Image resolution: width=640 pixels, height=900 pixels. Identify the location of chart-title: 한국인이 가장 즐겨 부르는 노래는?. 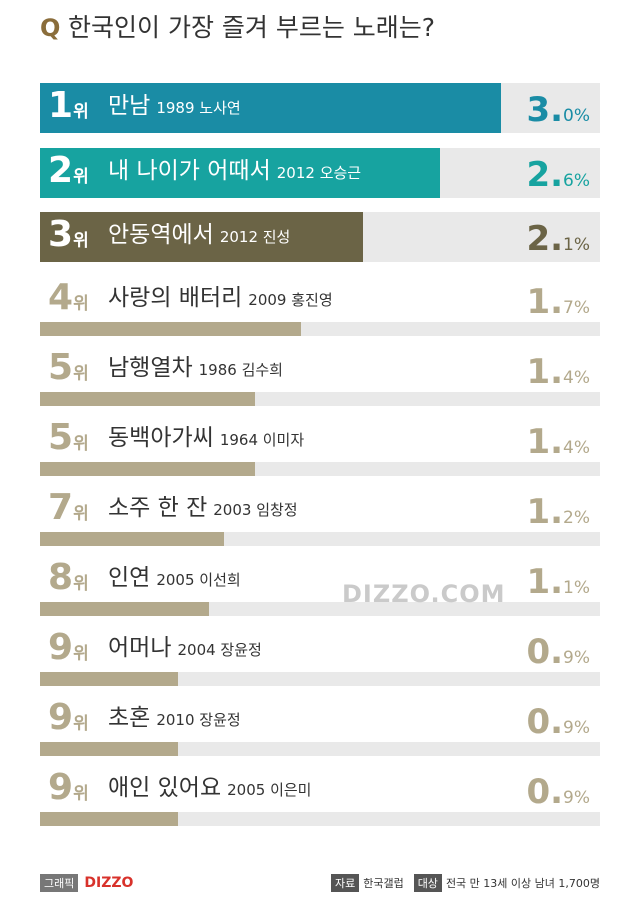
(252, 27).